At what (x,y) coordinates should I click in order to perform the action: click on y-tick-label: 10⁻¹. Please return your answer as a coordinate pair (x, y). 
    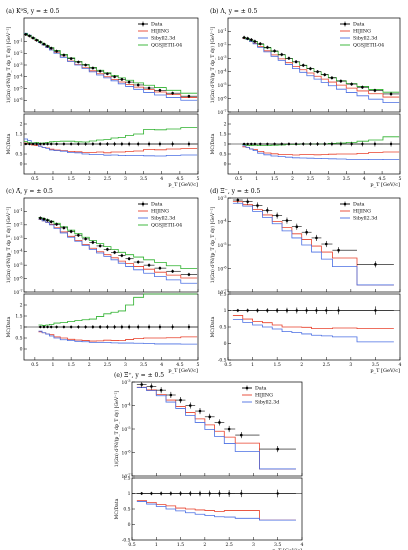
    Looking at the image, I should click on (17, 41).